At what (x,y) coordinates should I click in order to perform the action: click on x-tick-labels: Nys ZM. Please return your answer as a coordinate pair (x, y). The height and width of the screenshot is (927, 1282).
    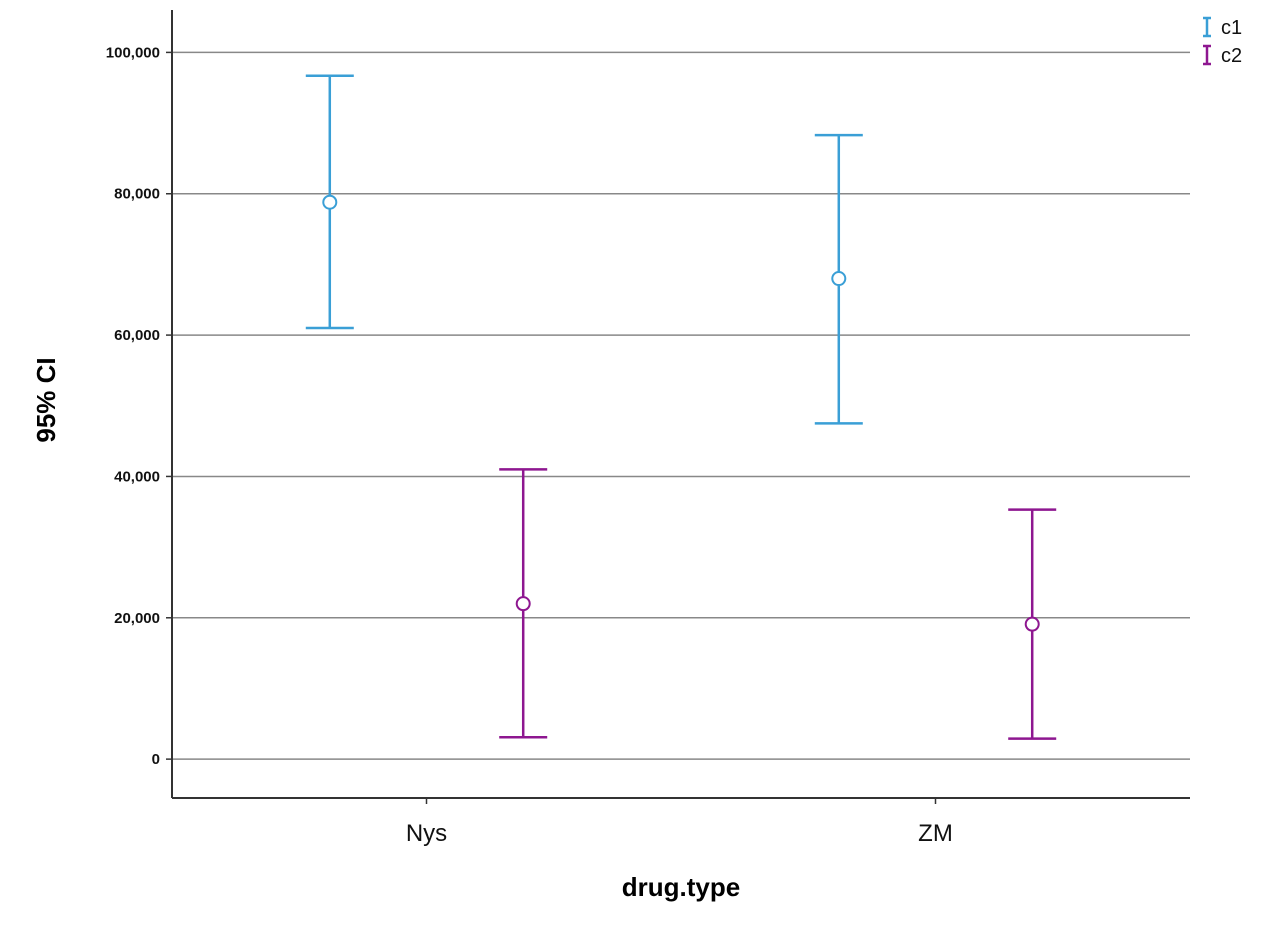
    Looking at the image, I should click on (679, 822).